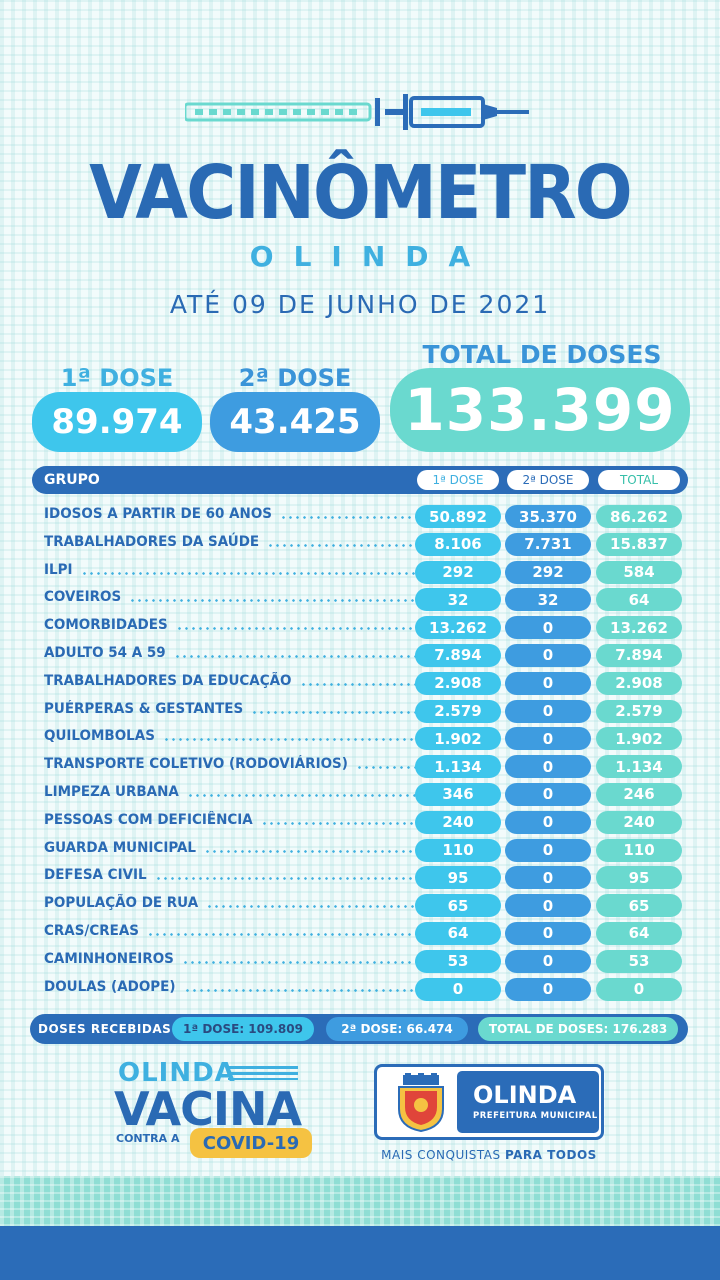 This screenshot has width=720, height=1280. What do you see at coordinates (535, 1116) in the screenshot?
I see `prefeitura-subtitle: PREFEITURA MUNICIPAL` at bounding box center [535, 1116].